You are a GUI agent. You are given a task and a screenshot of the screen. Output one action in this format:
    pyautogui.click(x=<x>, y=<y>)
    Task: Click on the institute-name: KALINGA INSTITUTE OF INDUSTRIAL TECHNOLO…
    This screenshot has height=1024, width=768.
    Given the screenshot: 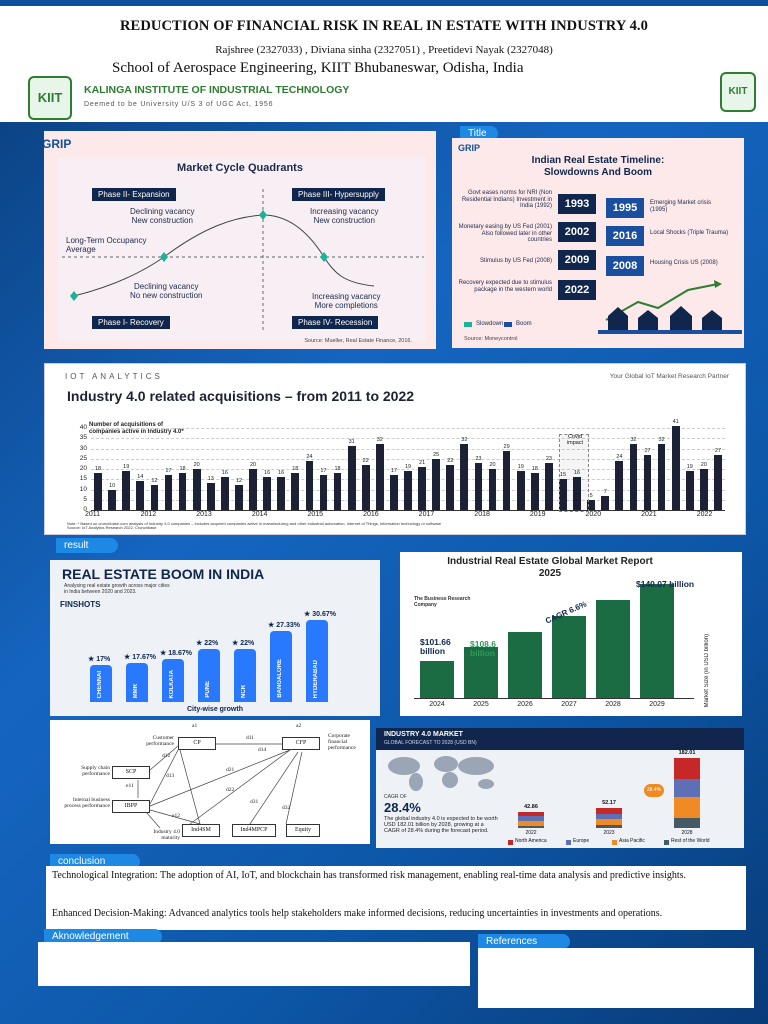 What is the action you would take?
    pyautogui.click(x=217, y=90)
    